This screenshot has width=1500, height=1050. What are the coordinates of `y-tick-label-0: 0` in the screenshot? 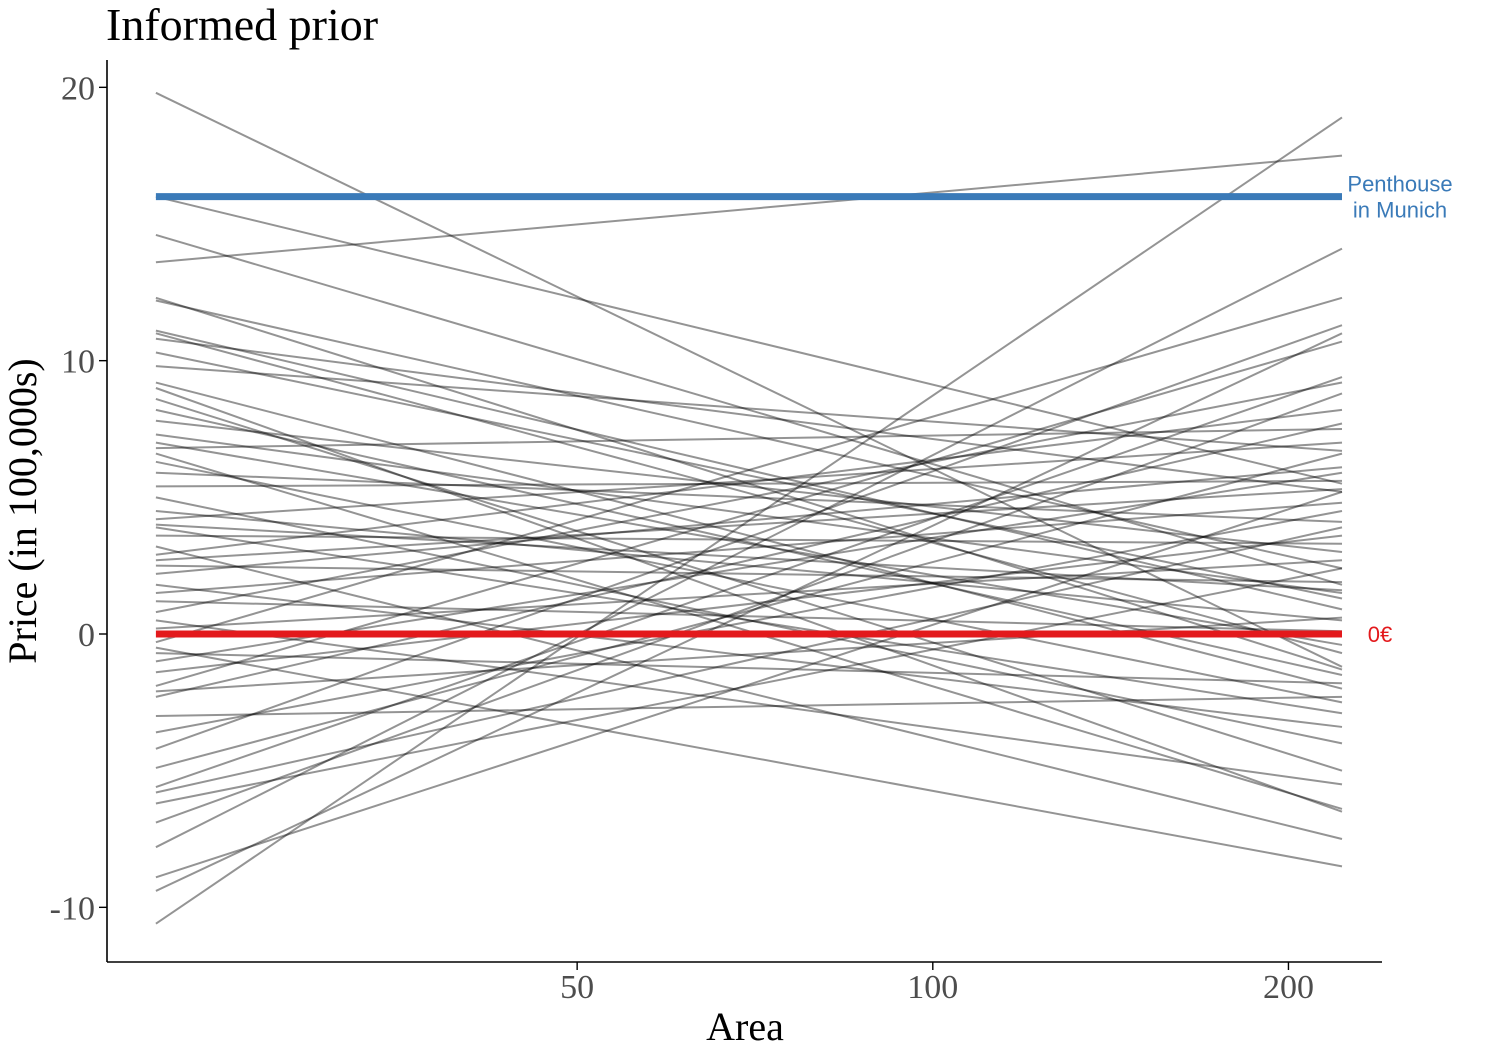 It's located at (86, 635).